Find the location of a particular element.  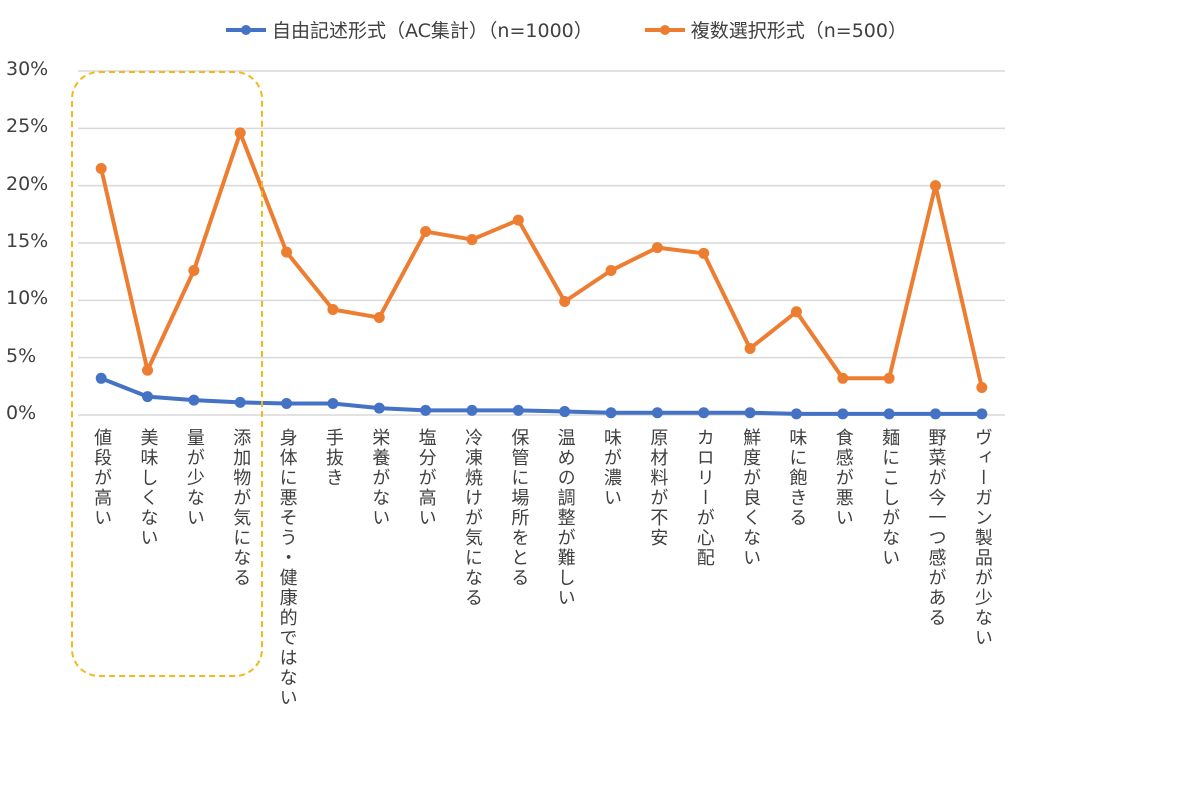

y-tick-label: 5% is located at coordinates (21, 355).